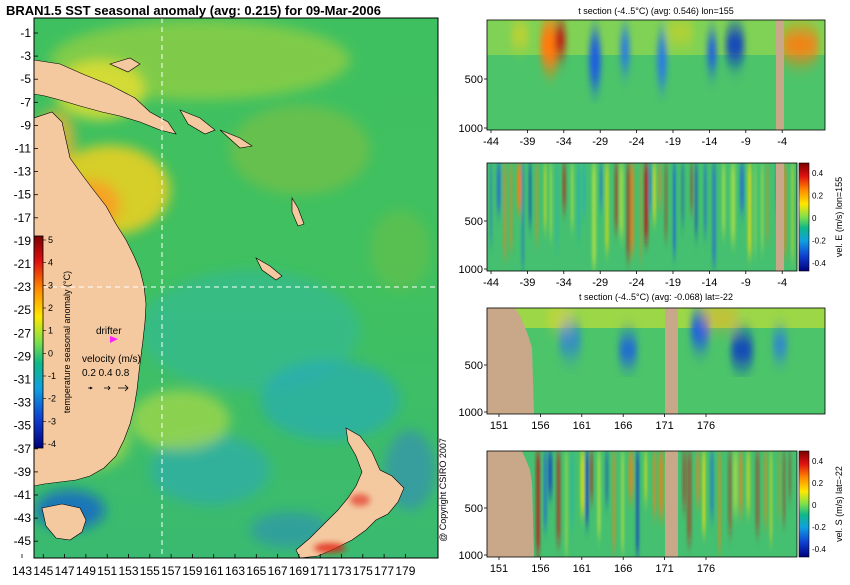 This screenshot has height=585, width=850. I want to click on map-lat-tick: -9, so click(25, 125).